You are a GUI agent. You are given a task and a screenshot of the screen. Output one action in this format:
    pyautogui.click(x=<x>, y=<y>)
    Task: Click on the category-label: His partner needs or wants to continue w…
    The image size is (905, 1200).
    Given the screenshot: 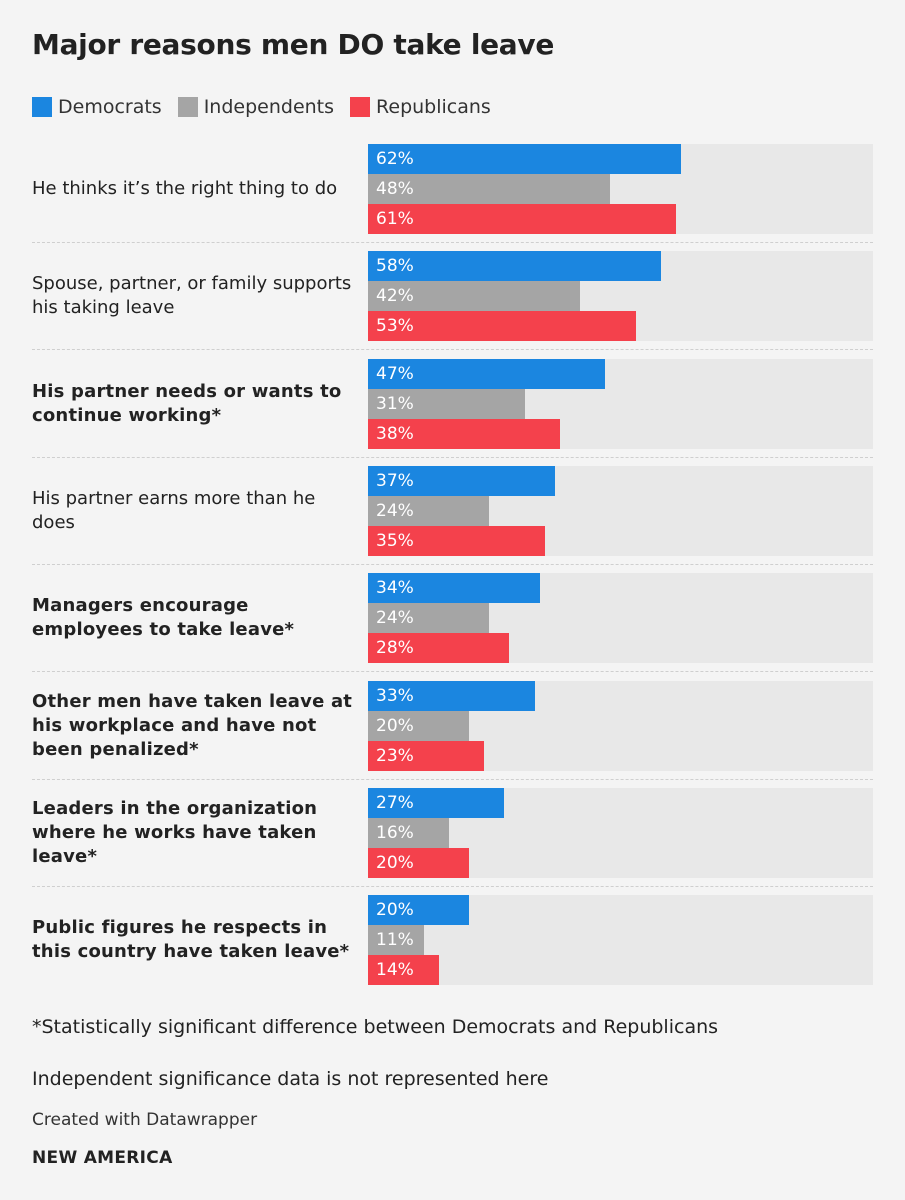 What is the action you would take?
    pyautogui.click(x=187, y=403)
    